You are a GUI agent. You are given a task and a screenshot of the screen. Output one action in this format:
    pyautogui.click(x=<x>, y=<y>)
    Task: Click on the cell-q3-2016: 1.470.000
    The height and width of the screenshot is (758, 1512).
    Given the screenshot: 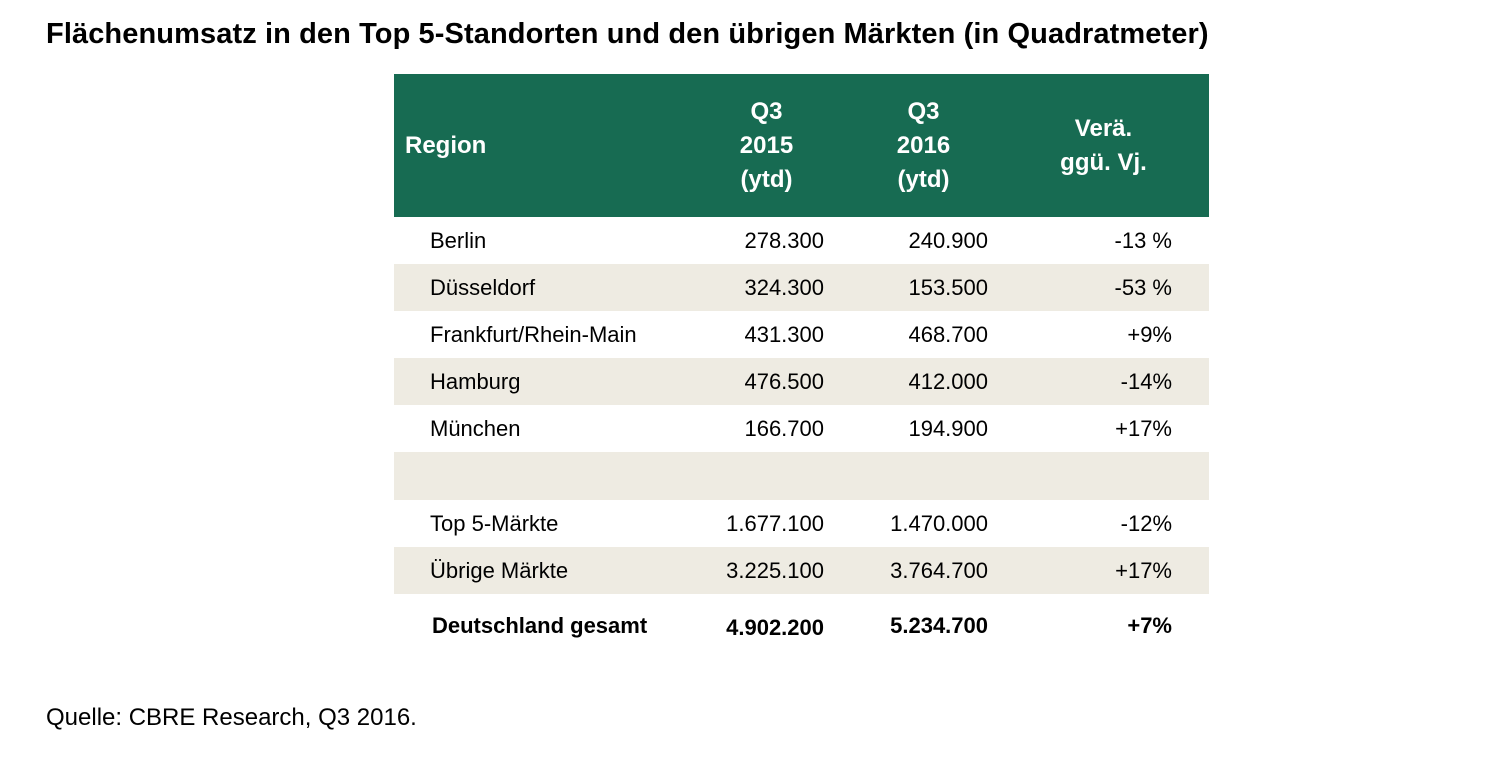 What is the action you would take?
    pyautogui.click(x=939, y=523)
    